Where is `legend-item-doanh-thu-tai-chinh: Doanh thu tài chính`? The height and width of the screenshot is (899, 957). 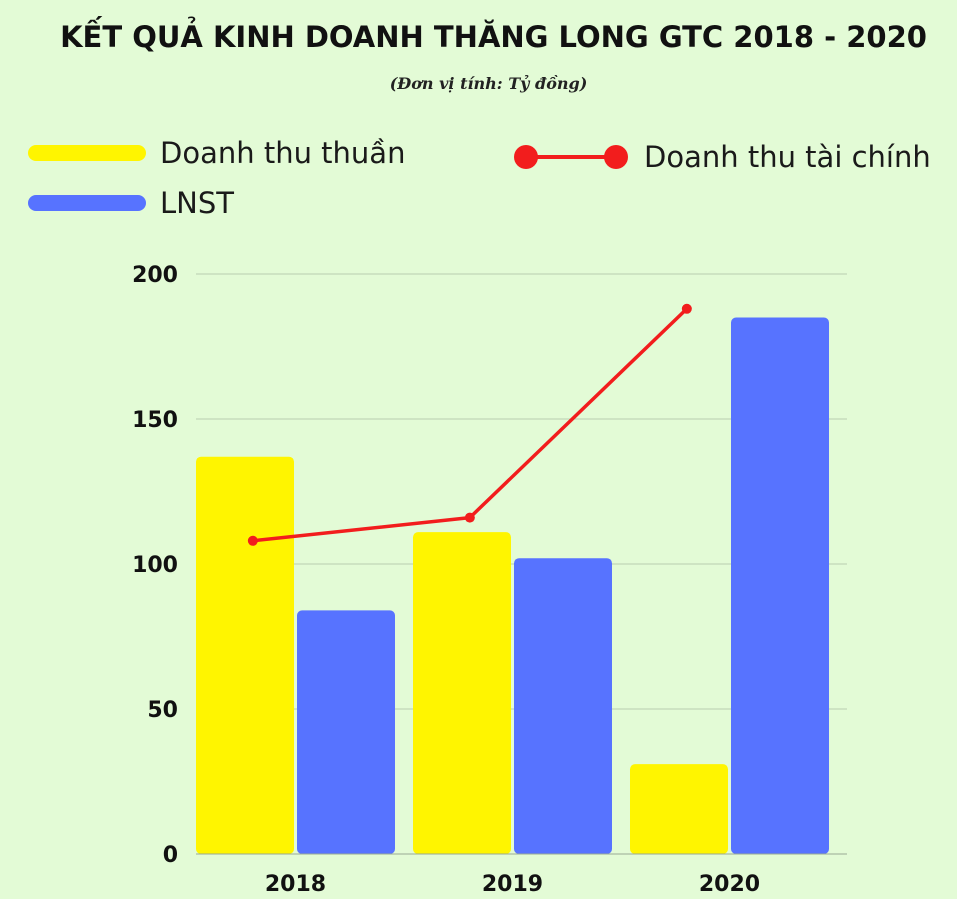
legend-item-doanh-thu-tai-chinh: Doanh thu tài chính is located at coordinates (721, 157).